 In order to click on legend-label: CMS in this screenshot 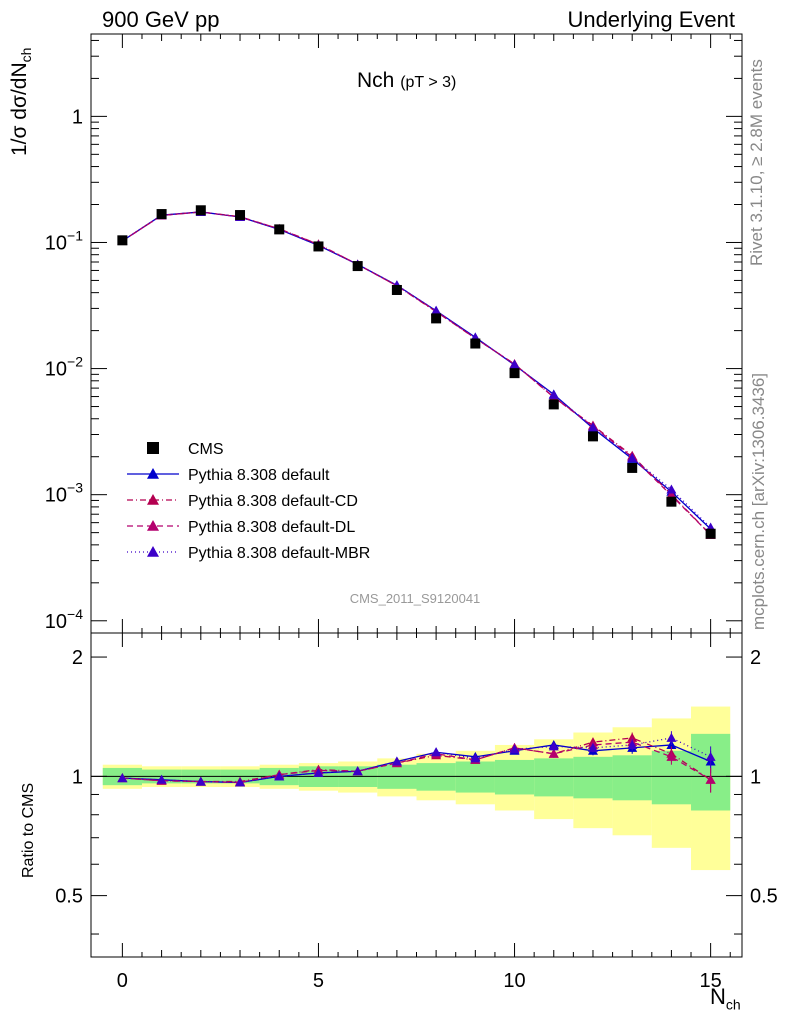, I will do `click(206, 449)`.